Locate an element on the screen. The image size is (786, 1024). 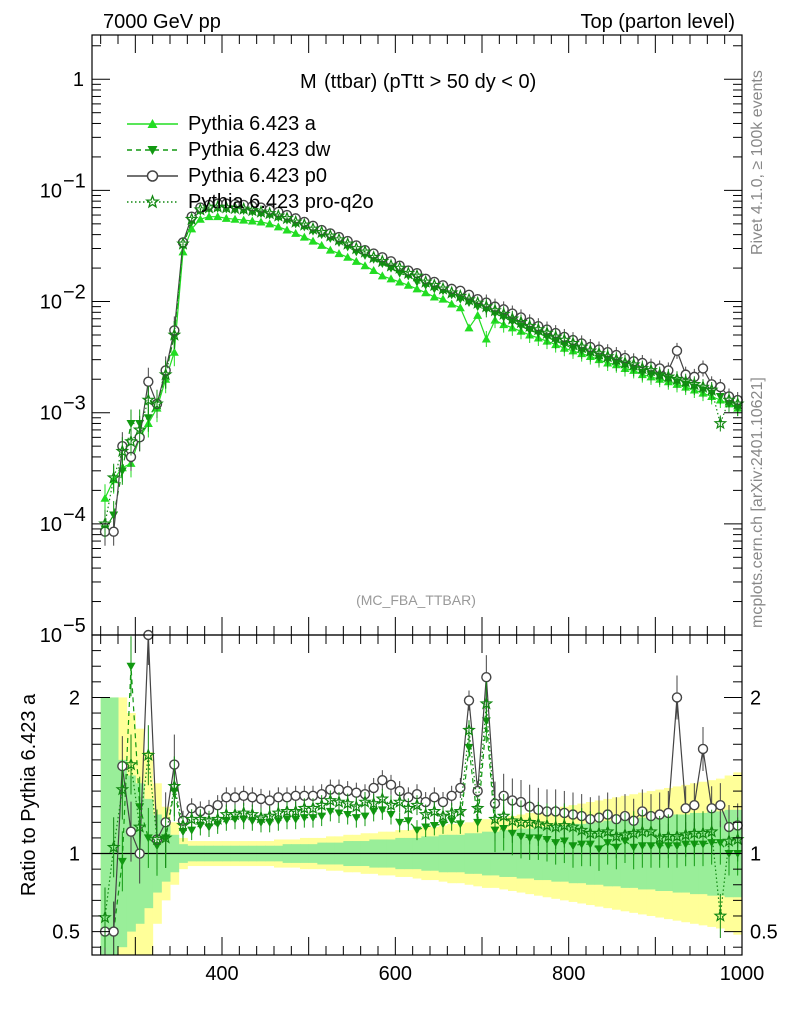
legend-marker-triangle-down is located at coordinates (152, 150).